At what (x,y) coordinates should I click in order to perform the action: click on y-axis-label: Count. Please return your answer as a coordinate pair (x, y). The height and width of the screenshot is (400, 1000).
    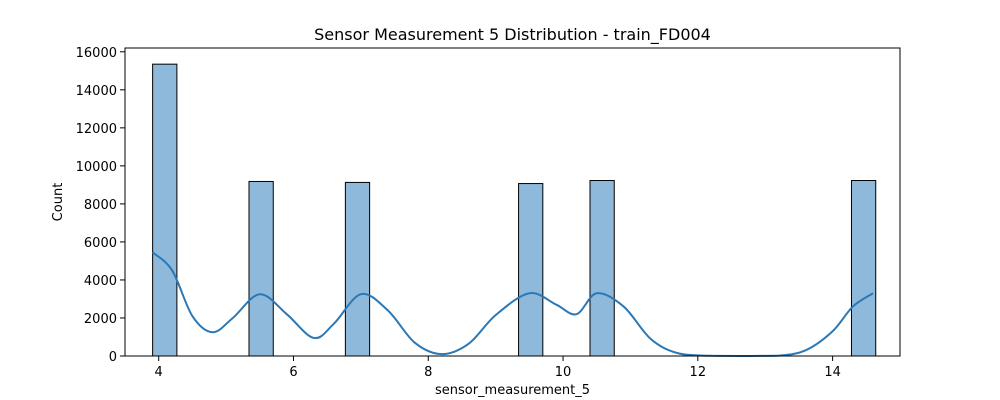
    Looking at the image, I should click on (58, 202).